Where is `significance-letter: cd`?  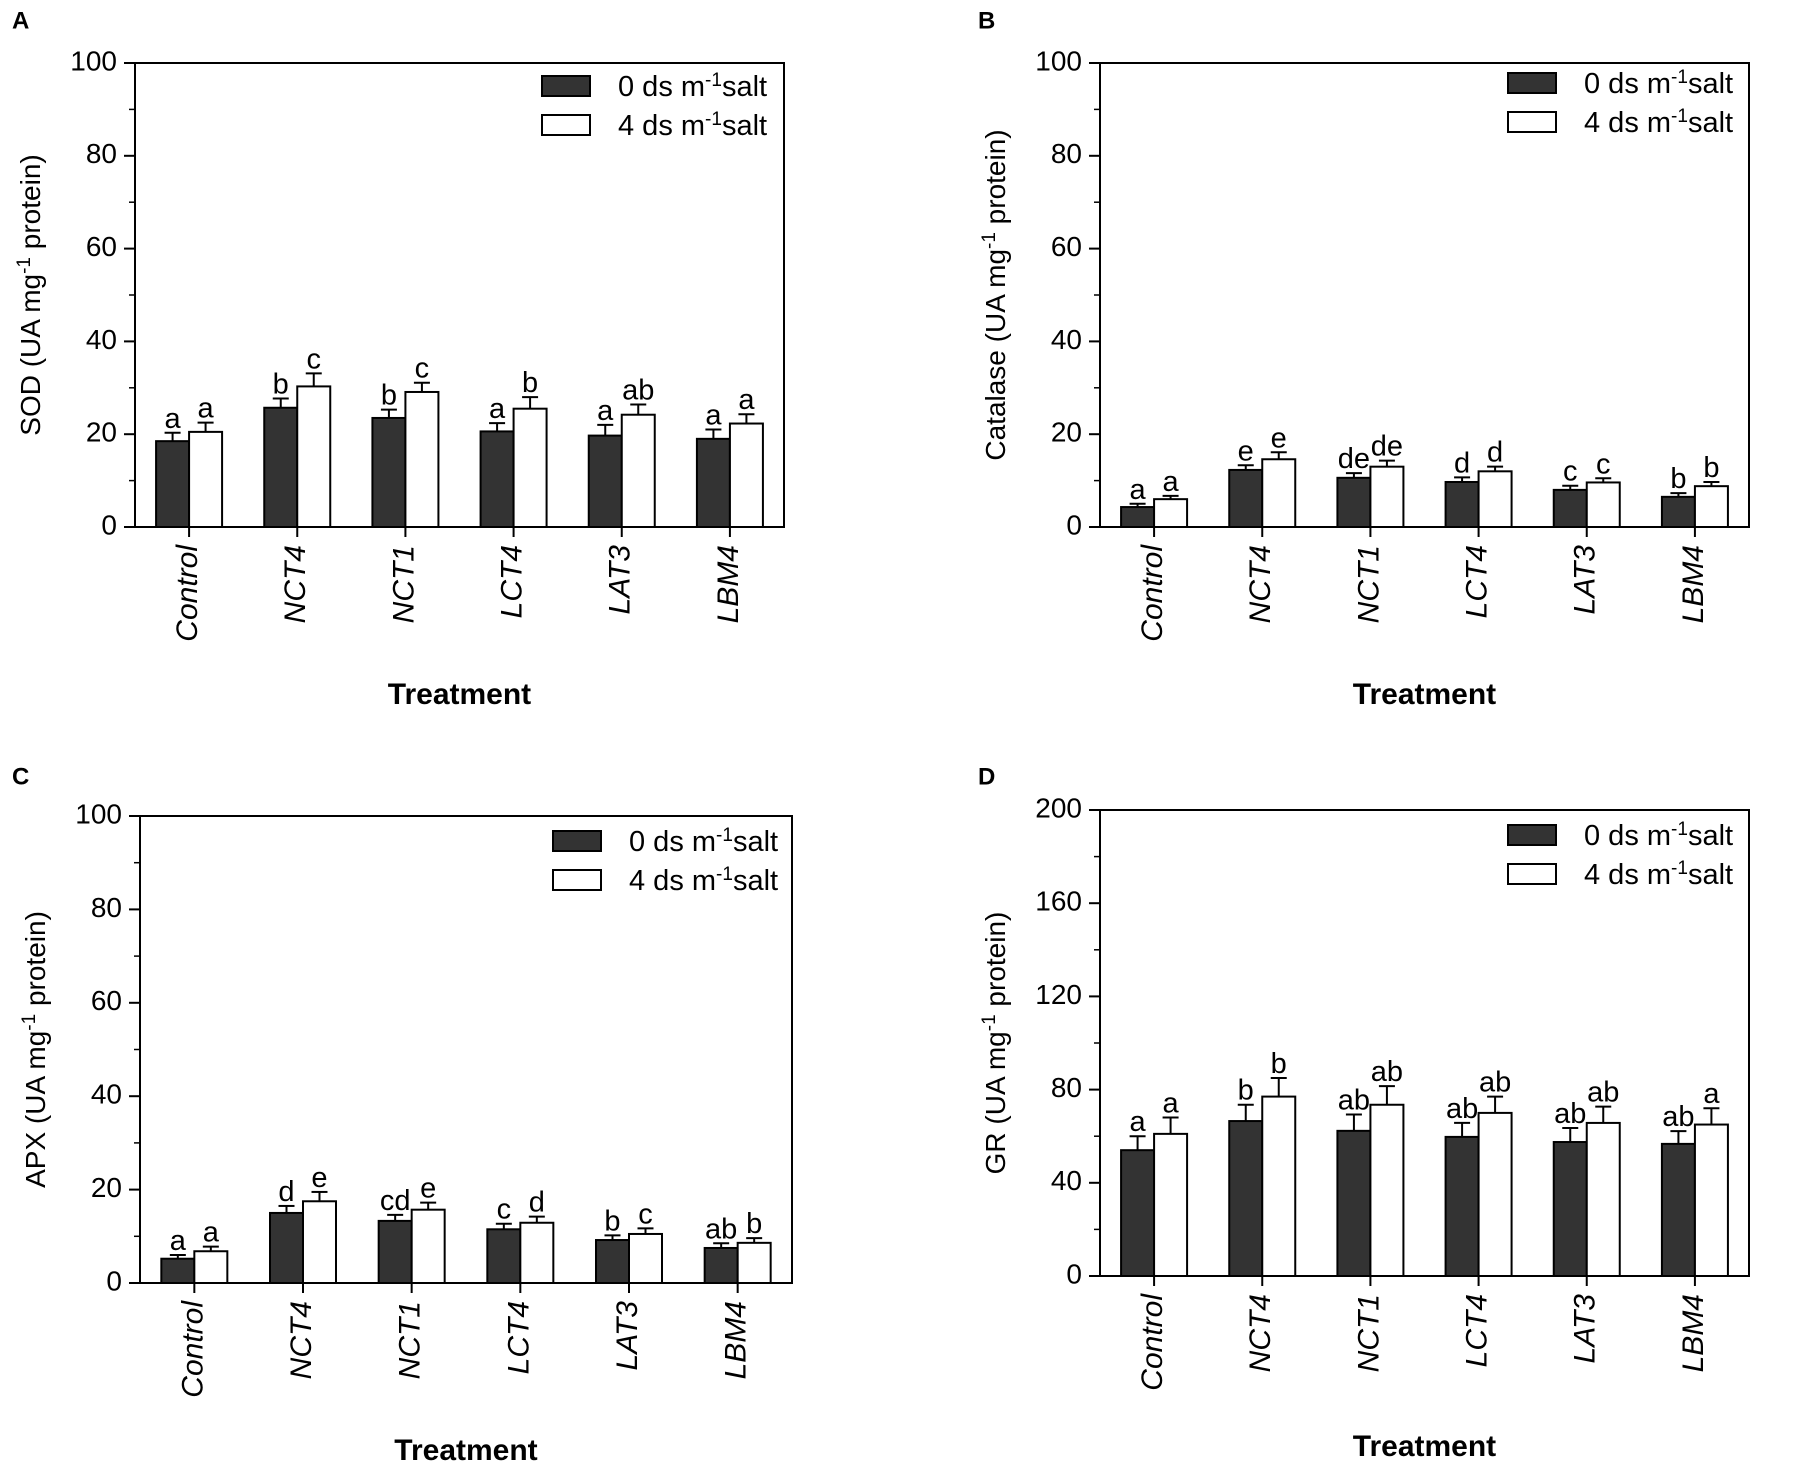 significance-letter: cd is located at coordinates (395, 1201).